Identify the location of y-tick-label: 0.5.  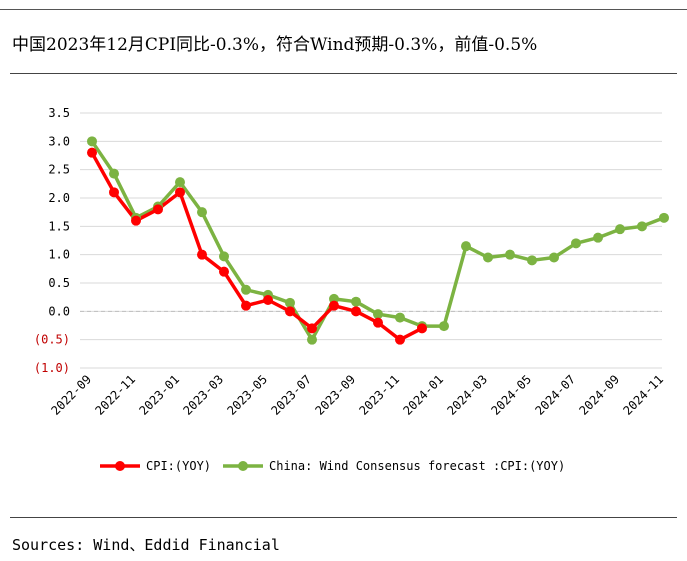
(59, 283).